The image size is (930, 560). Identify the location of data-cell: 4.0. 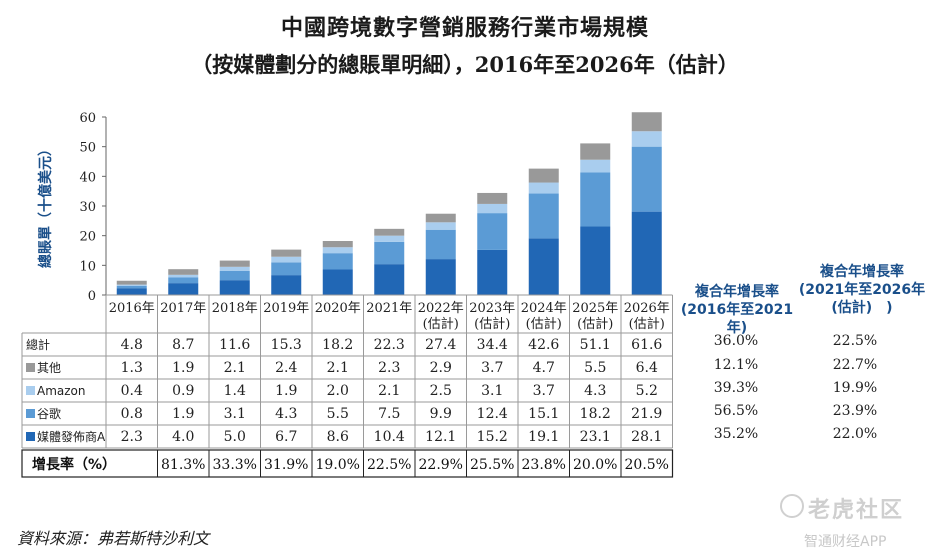
(183, 437).